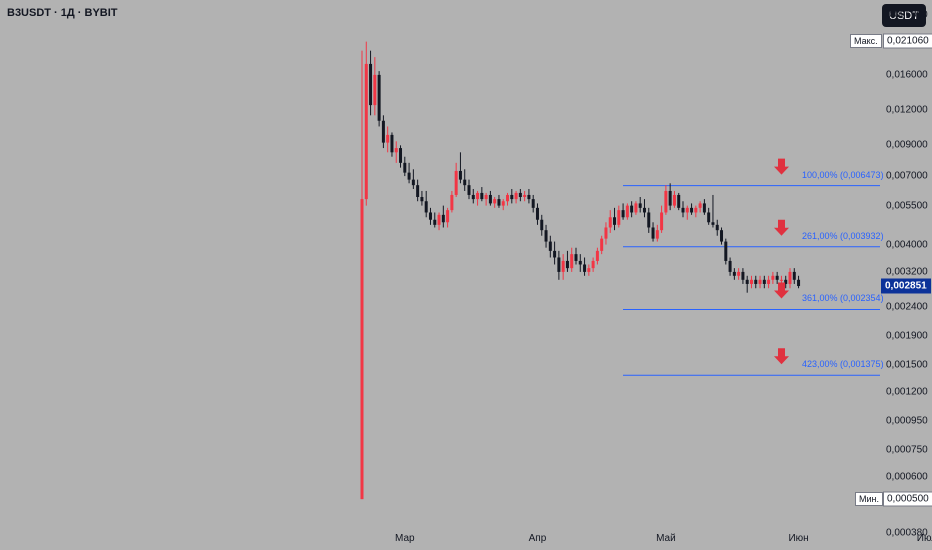 The height and width of the screenshot is (550, 932). I want to click on max-value: 0,021060, so click(907, 41).